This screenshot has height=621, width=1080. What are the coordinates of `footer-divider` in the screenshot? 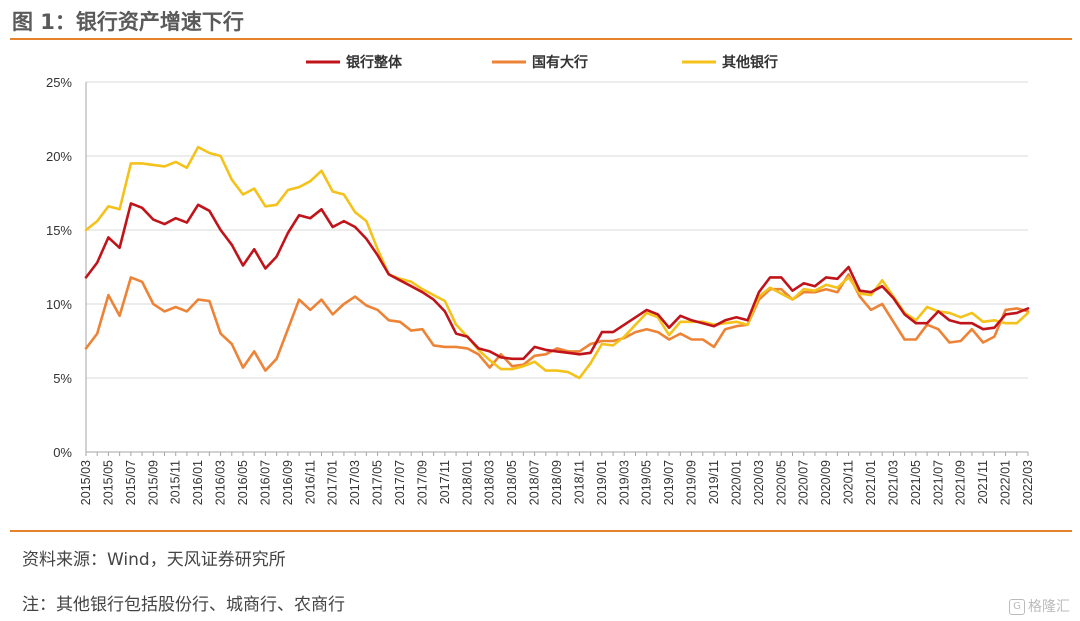 It's located at (541, 531).